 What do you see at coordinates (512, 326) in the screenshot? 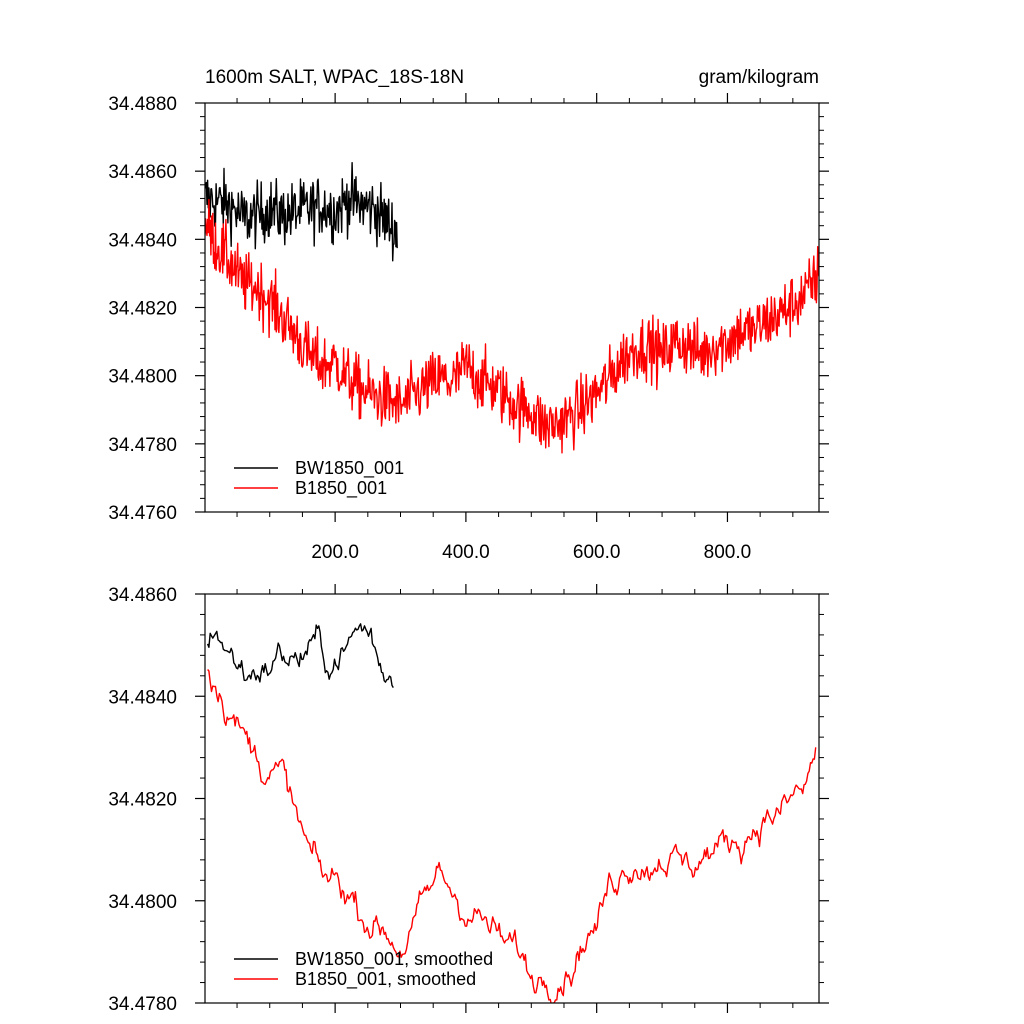
I see `series-line-red` at bounding box center [512, 326].